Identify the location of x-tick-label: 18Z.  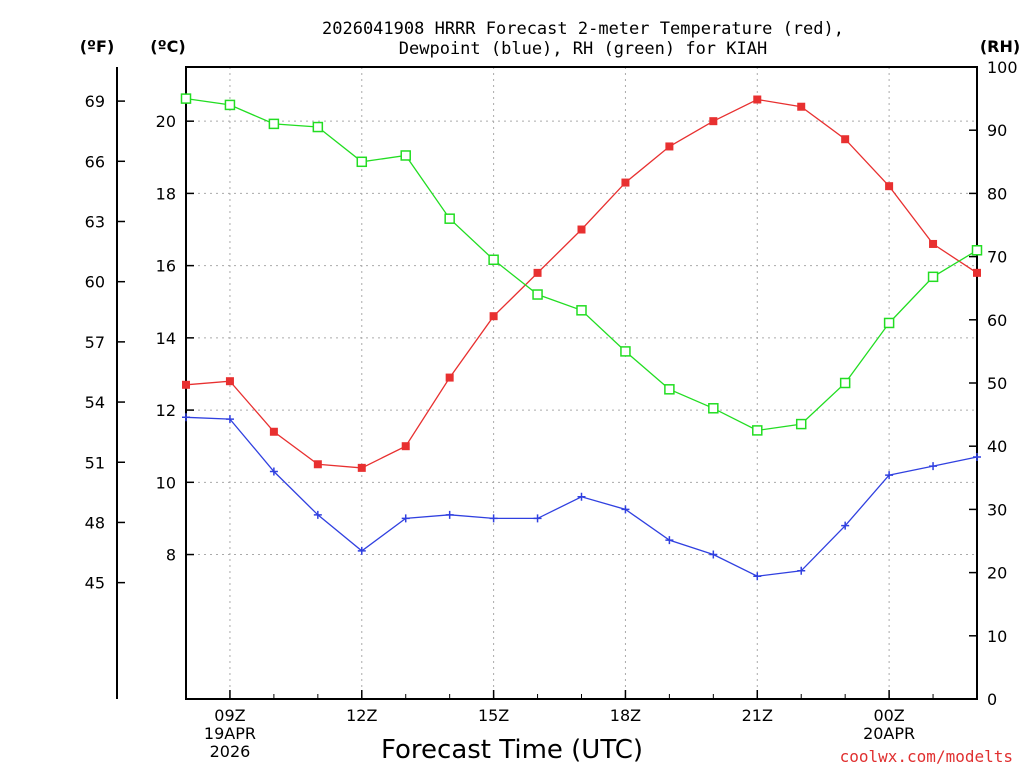
(625, 715).